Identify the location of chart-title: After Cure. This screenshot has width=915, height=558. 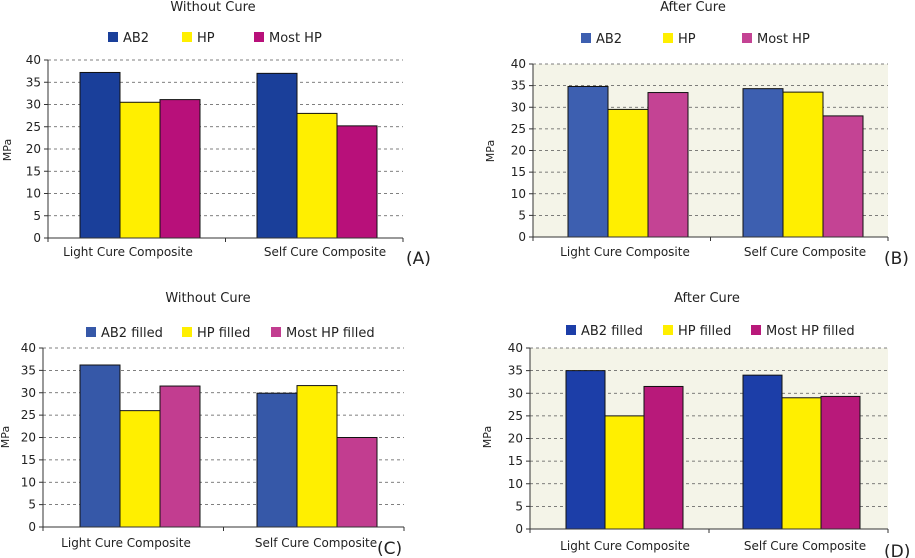
(693, 7).